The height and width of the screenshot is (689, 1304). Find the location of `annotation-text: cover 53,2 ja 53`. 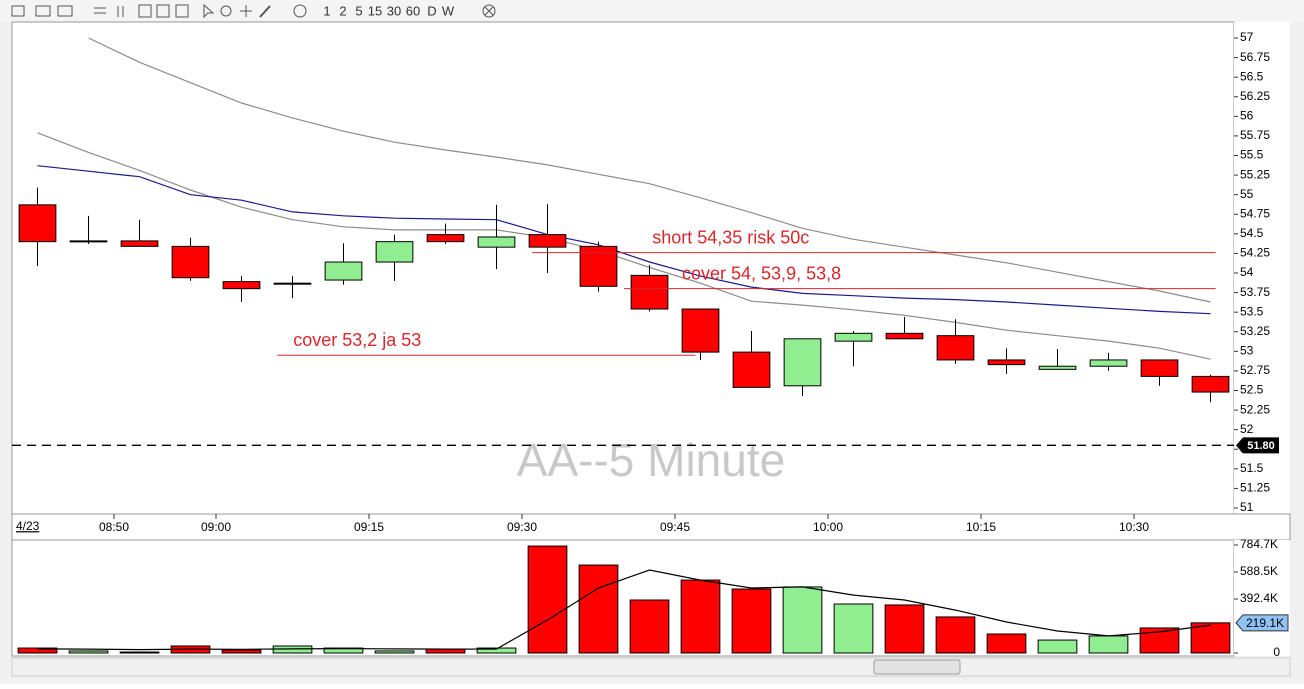

annotation-text: cover 53,2 ja 53 is located at coordinates (357, 340).